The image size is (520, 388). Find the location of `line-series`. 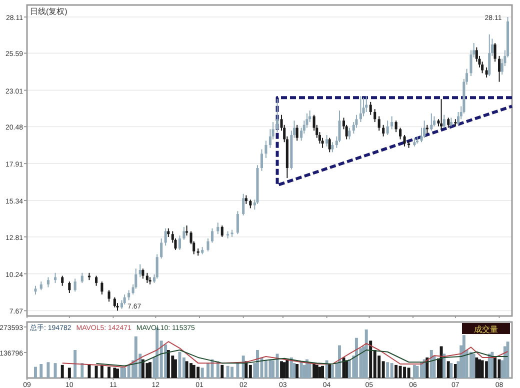

line-series is located at coordinates (285, 354).